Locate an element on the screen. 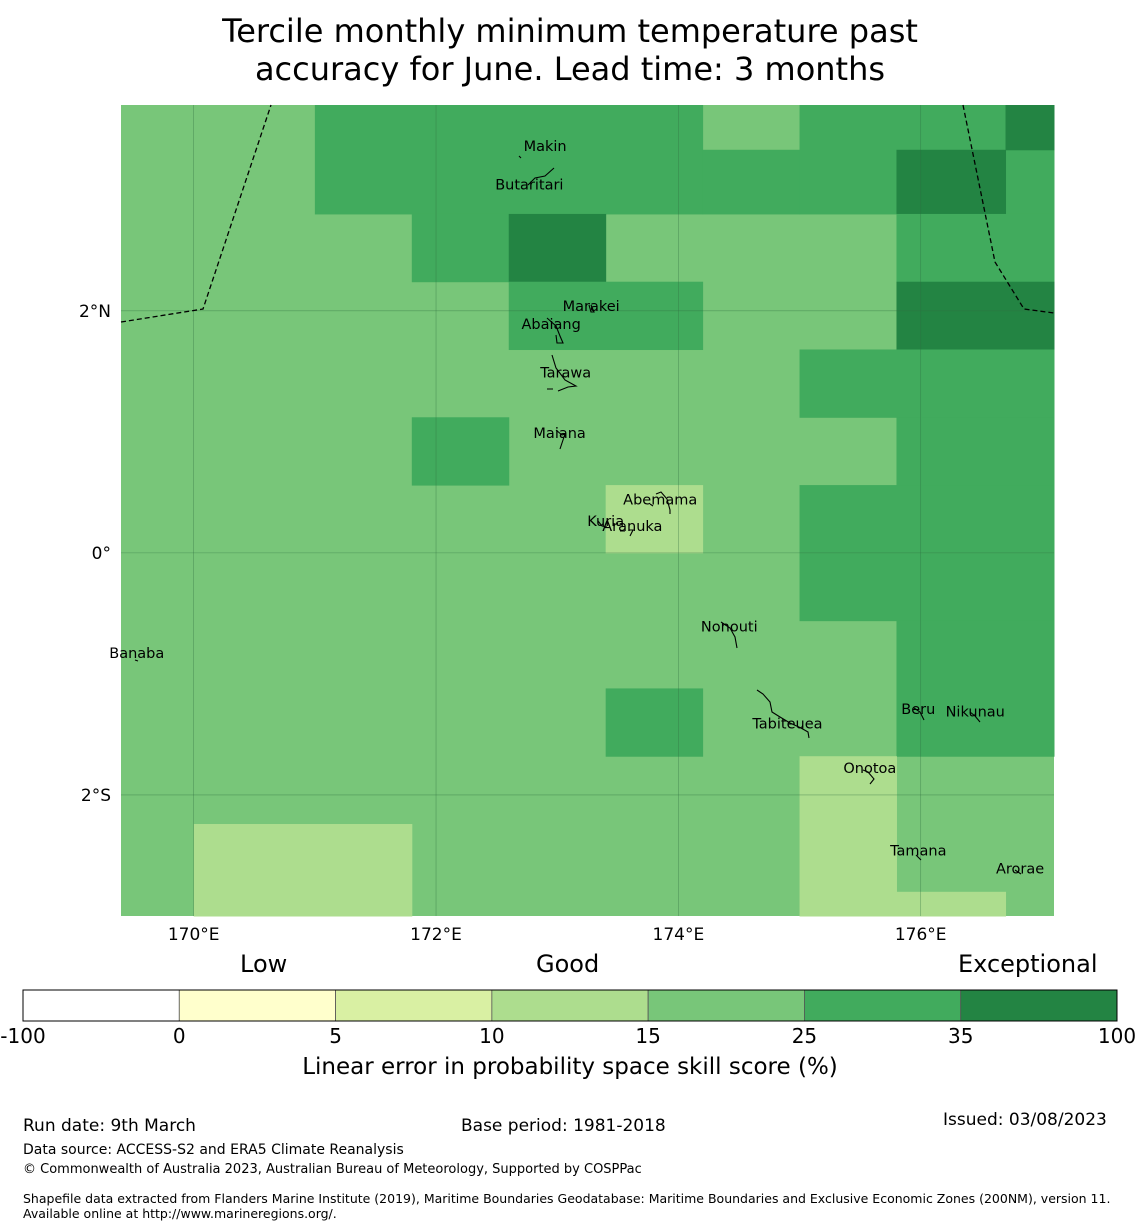 Image resolution: width=1140 pixels, height=1230 pixels. chart-title-line-1: Tercile monthly minimum temperature past is located at coordinates (570, 31).